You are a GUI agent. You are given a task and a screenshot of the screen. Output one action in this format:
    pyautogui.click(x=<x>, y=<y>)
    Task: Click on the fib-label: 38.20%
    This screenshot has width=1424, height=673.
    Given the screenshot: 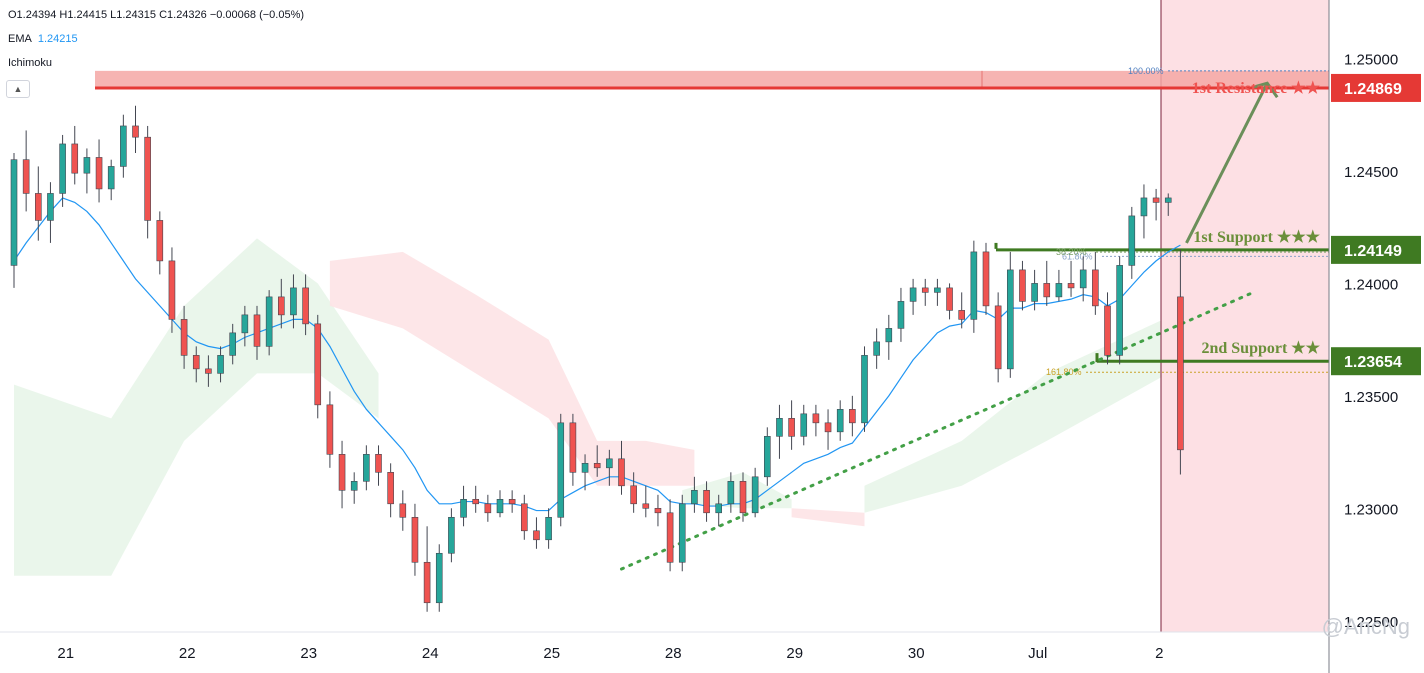 What is the action you would take?
    pyautogui.click(x=1071, y=252)
    